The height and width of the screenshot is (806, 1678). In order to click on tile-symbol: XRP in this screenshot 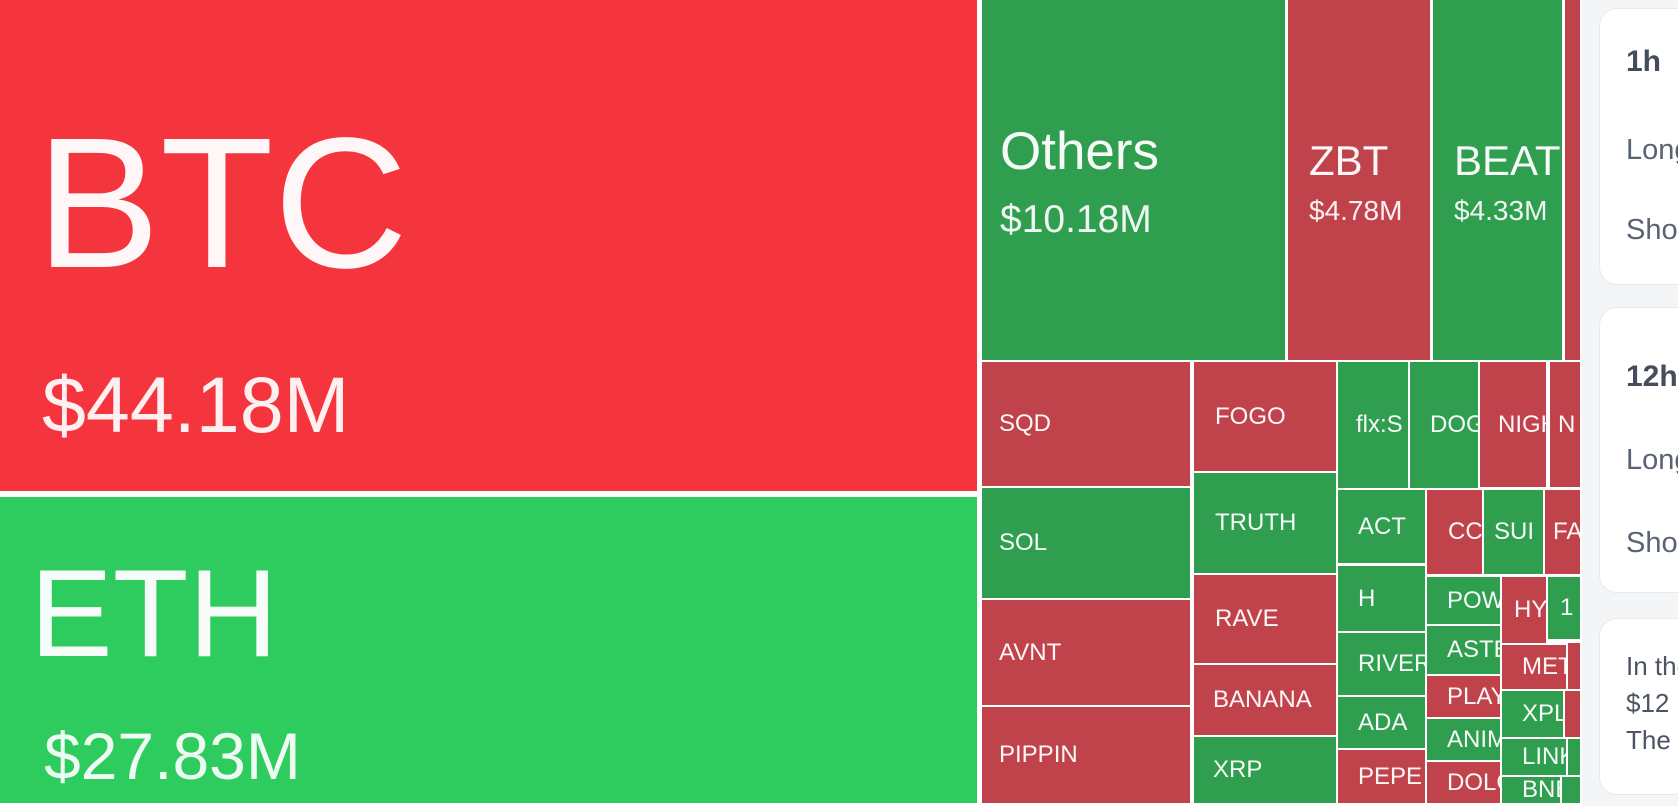, I will do `click(1238, 769)`.